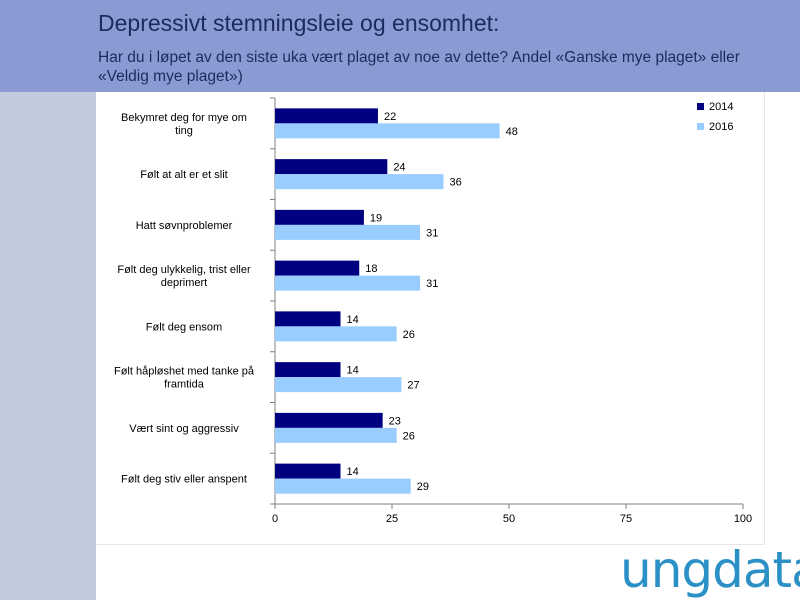 This screenshot has width=800, height=600. Describe the element at coordinates (371, 269) in the screenshot. I see `data-label-2014: 18` at that location.